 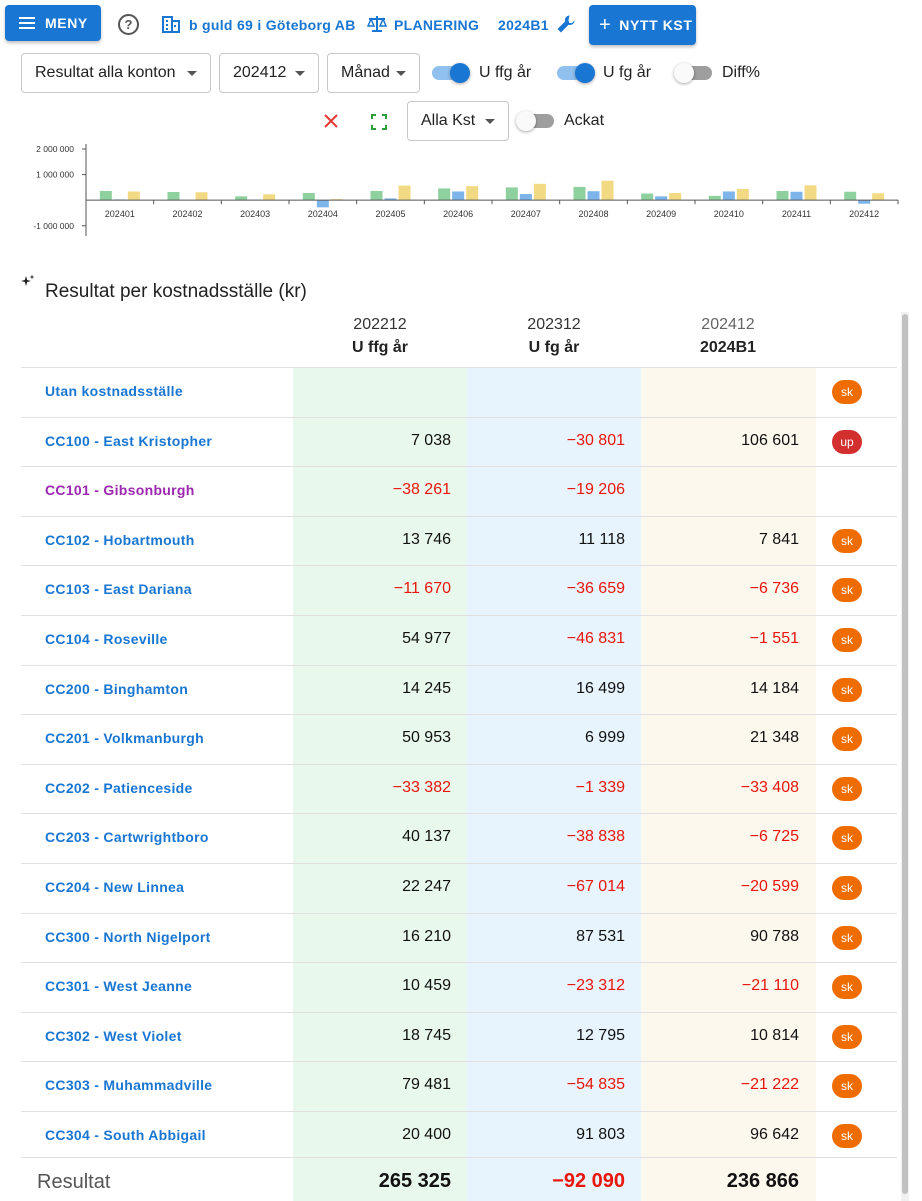 What do you see at coordinates (595, 837) in the screenshot?
I see `cell-value: −38 838` at bounding box center [595, 837].